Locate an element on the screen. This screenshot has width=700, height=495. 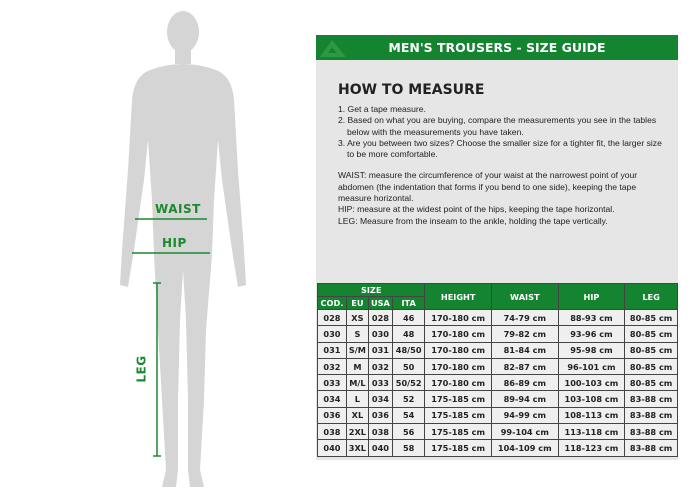
table-cell: M is located at coordinates (357, 366).